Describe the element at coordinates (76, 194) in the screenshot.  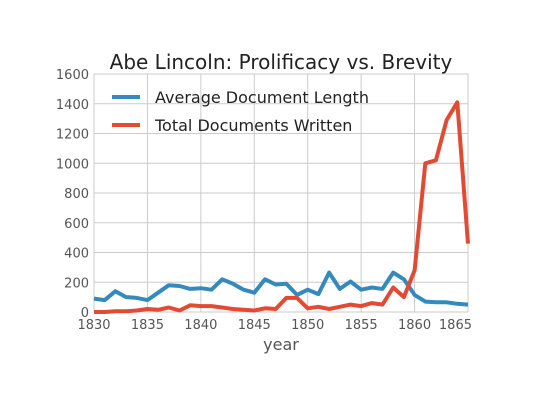
I see `y-tick-label: 800` at that location.